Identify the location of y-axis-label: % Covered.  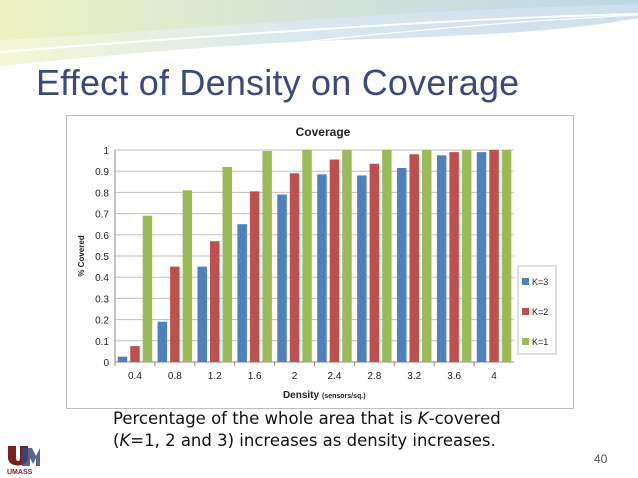
(81, 255).